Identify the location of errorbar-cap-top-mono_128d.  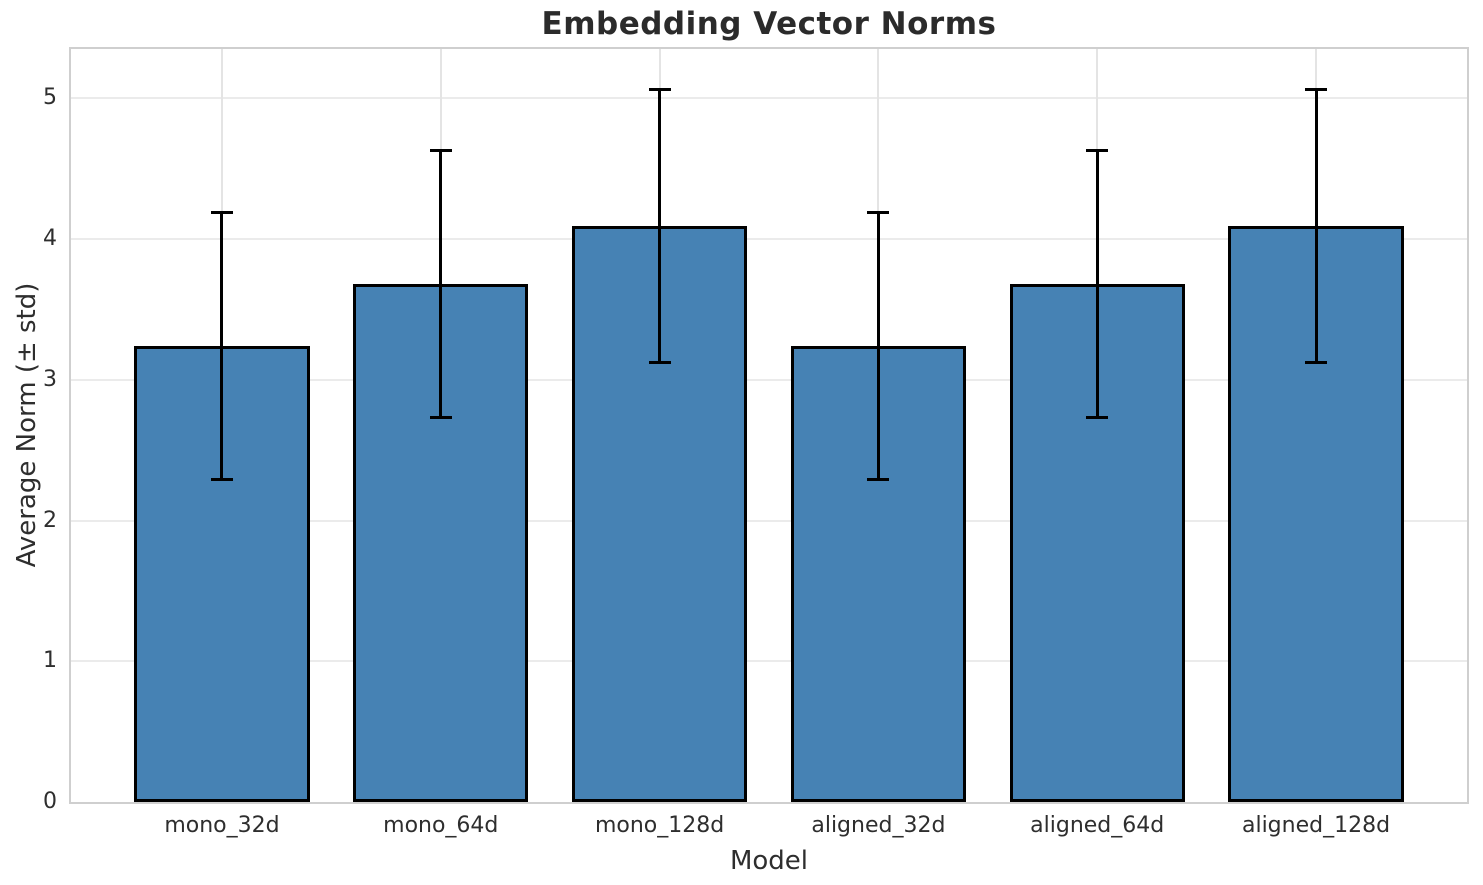
(659, 90).